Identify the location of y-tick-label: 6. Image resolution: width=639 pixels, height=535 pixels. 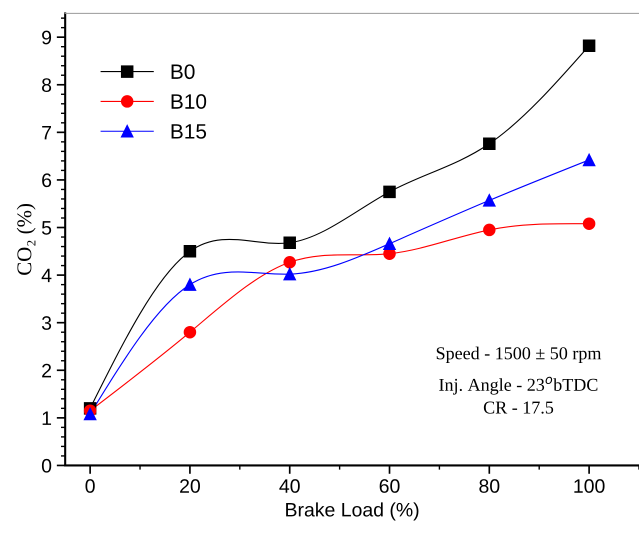
(47, 180).